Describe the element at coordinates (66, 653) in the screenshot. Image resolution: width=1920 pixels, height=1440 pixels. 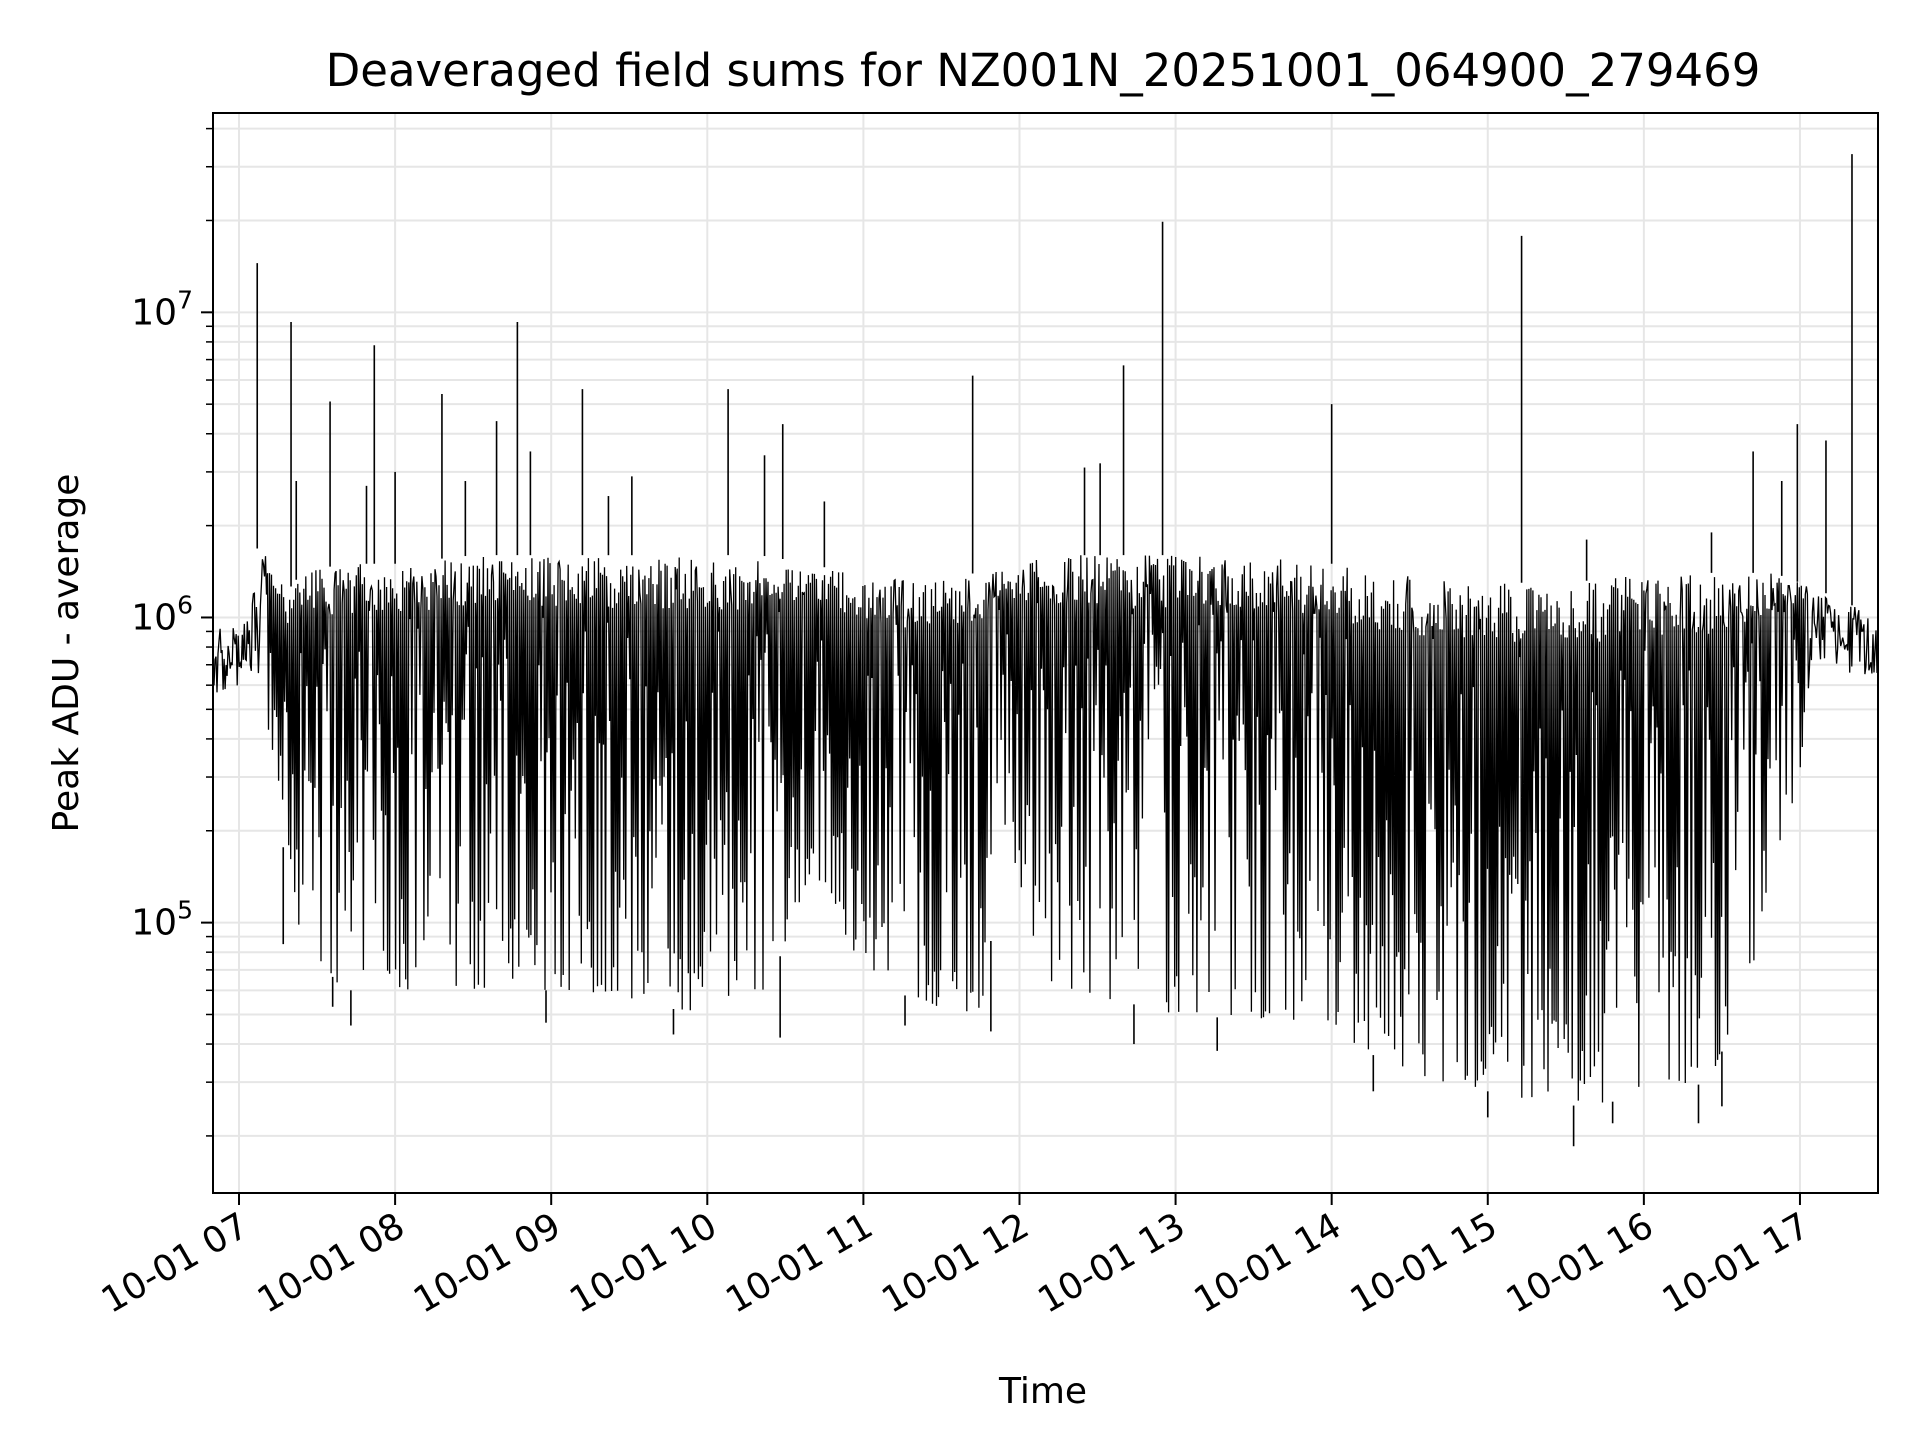
I see `y-axis-label: Peak ADU - average` at that location.